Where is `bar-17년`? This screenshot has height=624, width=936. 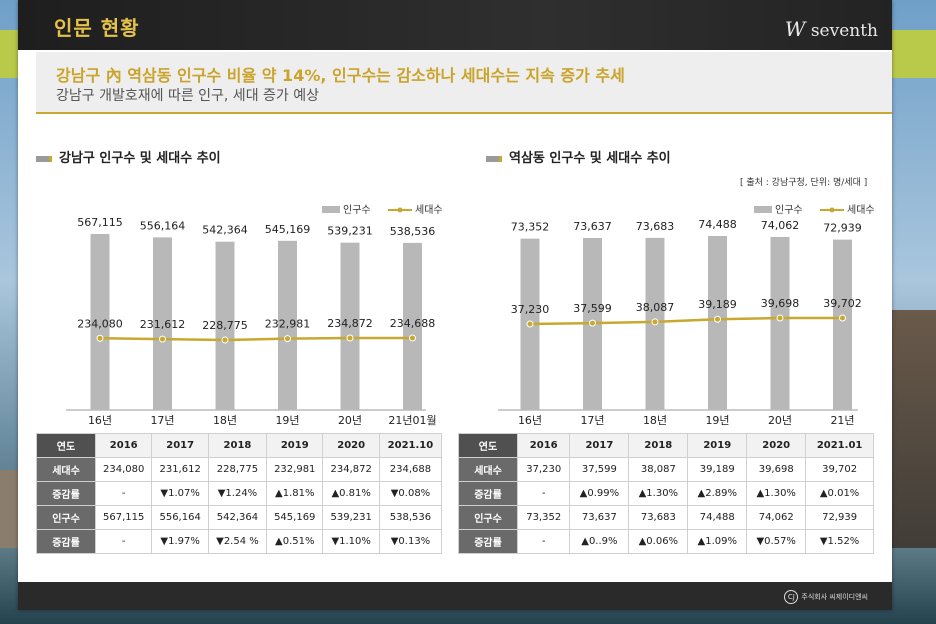 bar-17년 is located at coordinates (162, 323).